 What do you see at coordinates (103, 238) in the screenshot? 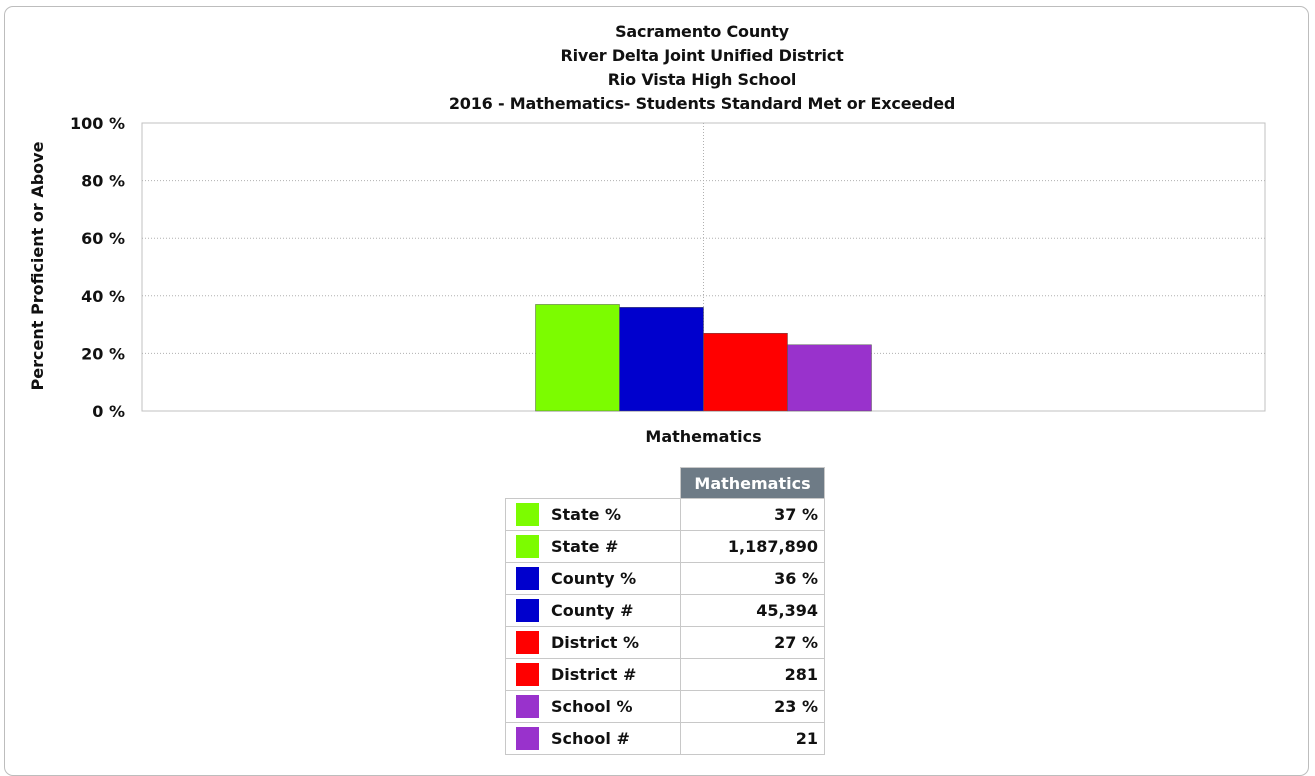
I see `y-tick-label: 60 %` at bounding box center [103, 238].